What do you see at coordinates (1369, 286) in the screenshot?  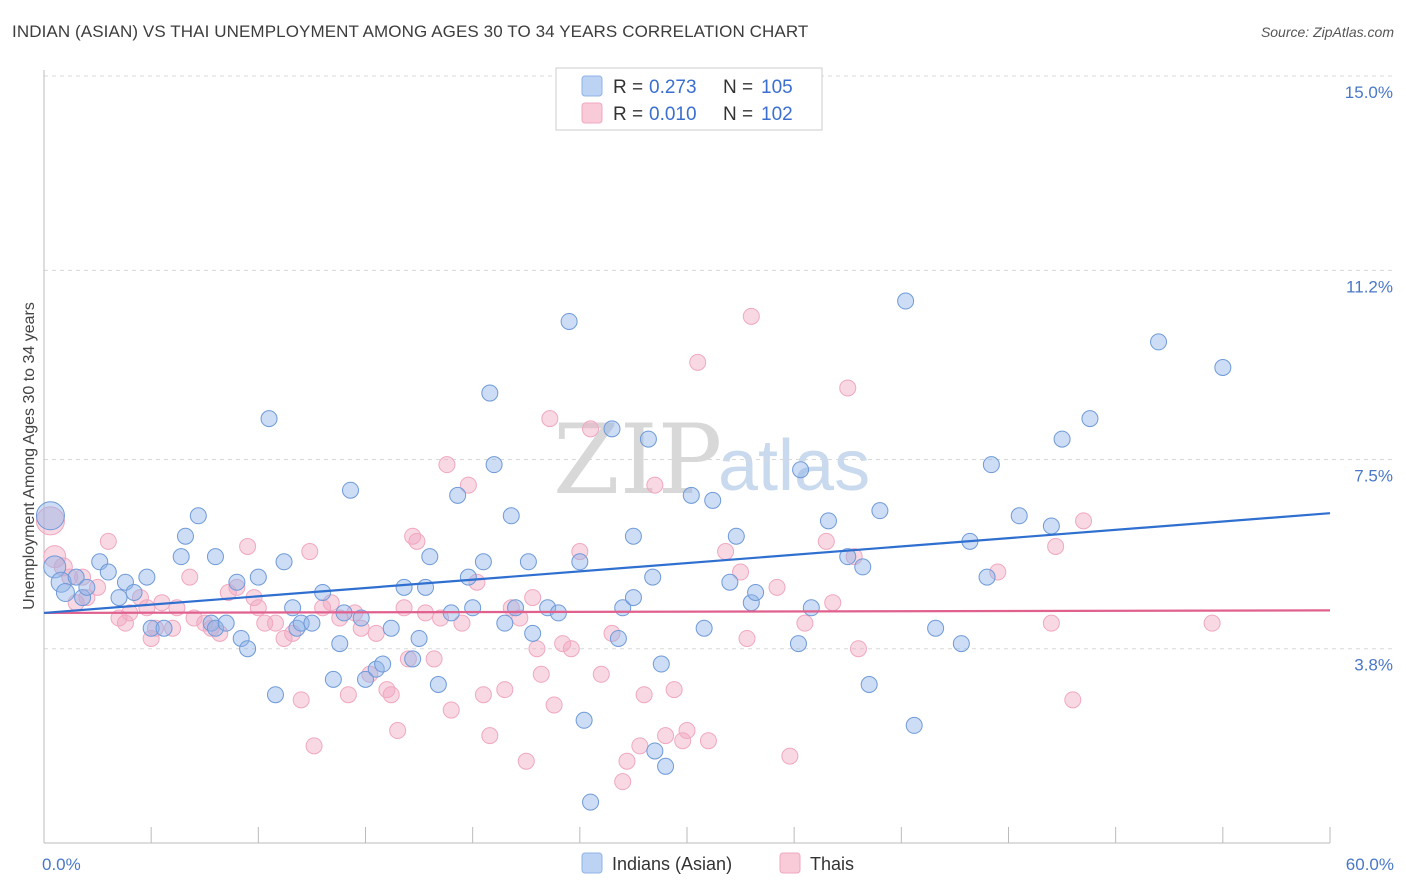 I see `y-tick-label-2: 11.2%` at bounding box center [1369, 286].